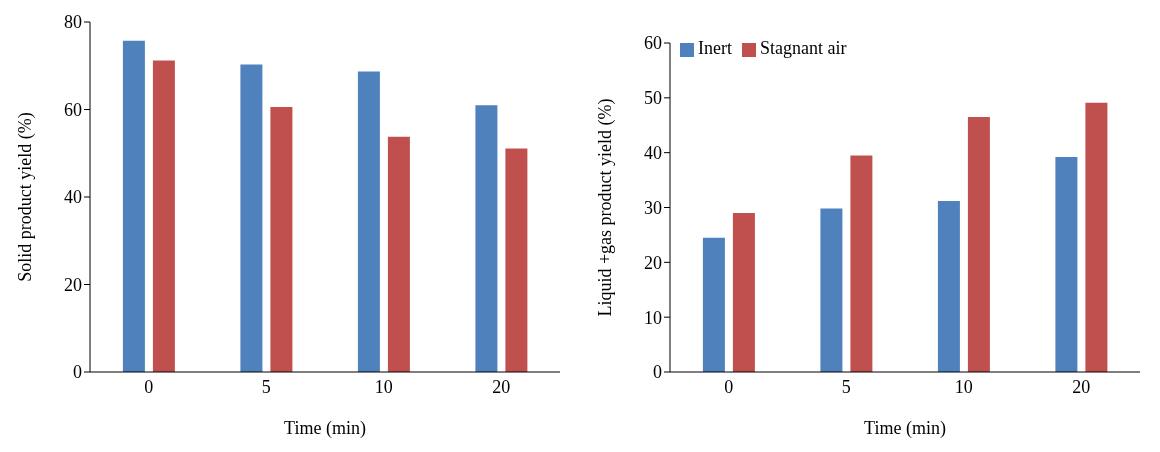 This screenshot has width=1160, height=452. I want to click on y-tick-label: 80, so click(73, 22).